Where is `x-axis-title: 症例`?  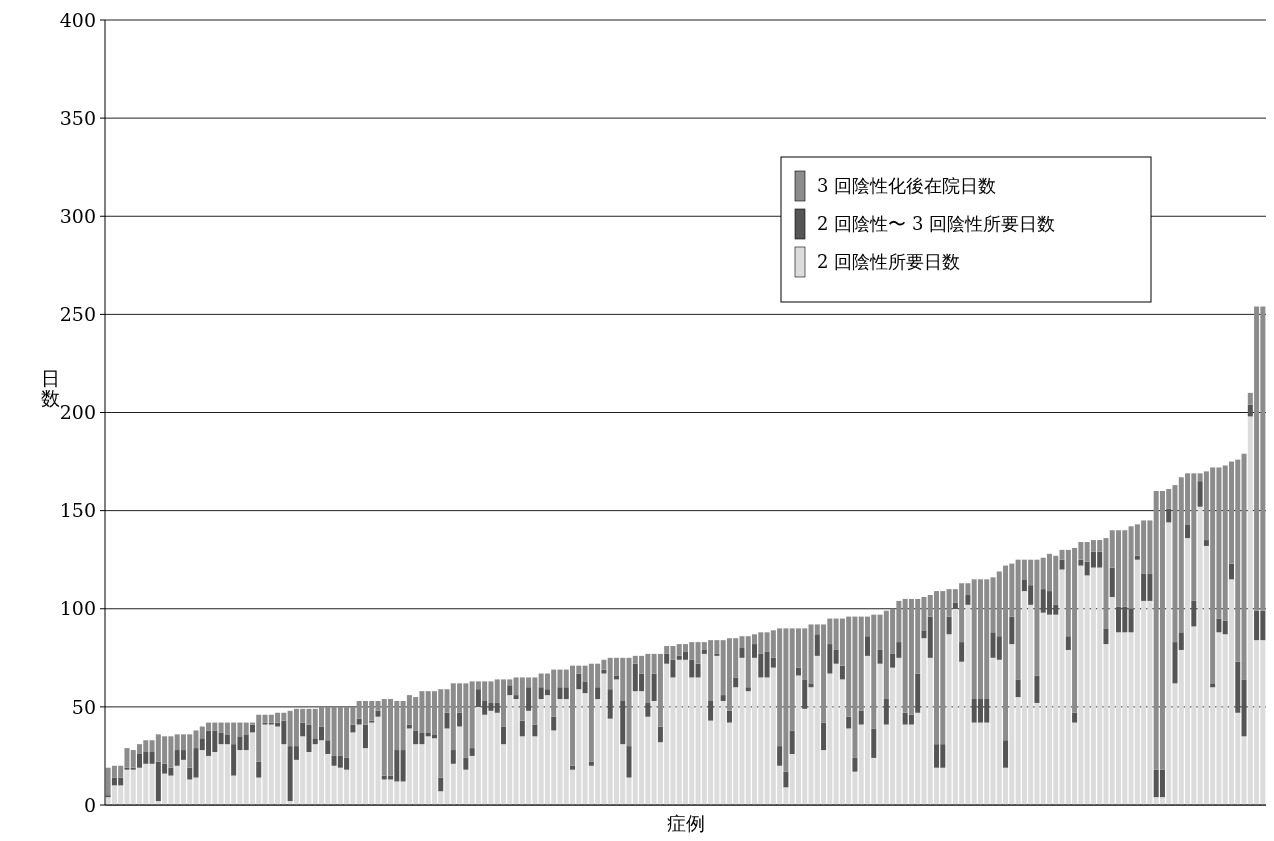
x-axis-title: 症例 is located at coordinates (685, 823).